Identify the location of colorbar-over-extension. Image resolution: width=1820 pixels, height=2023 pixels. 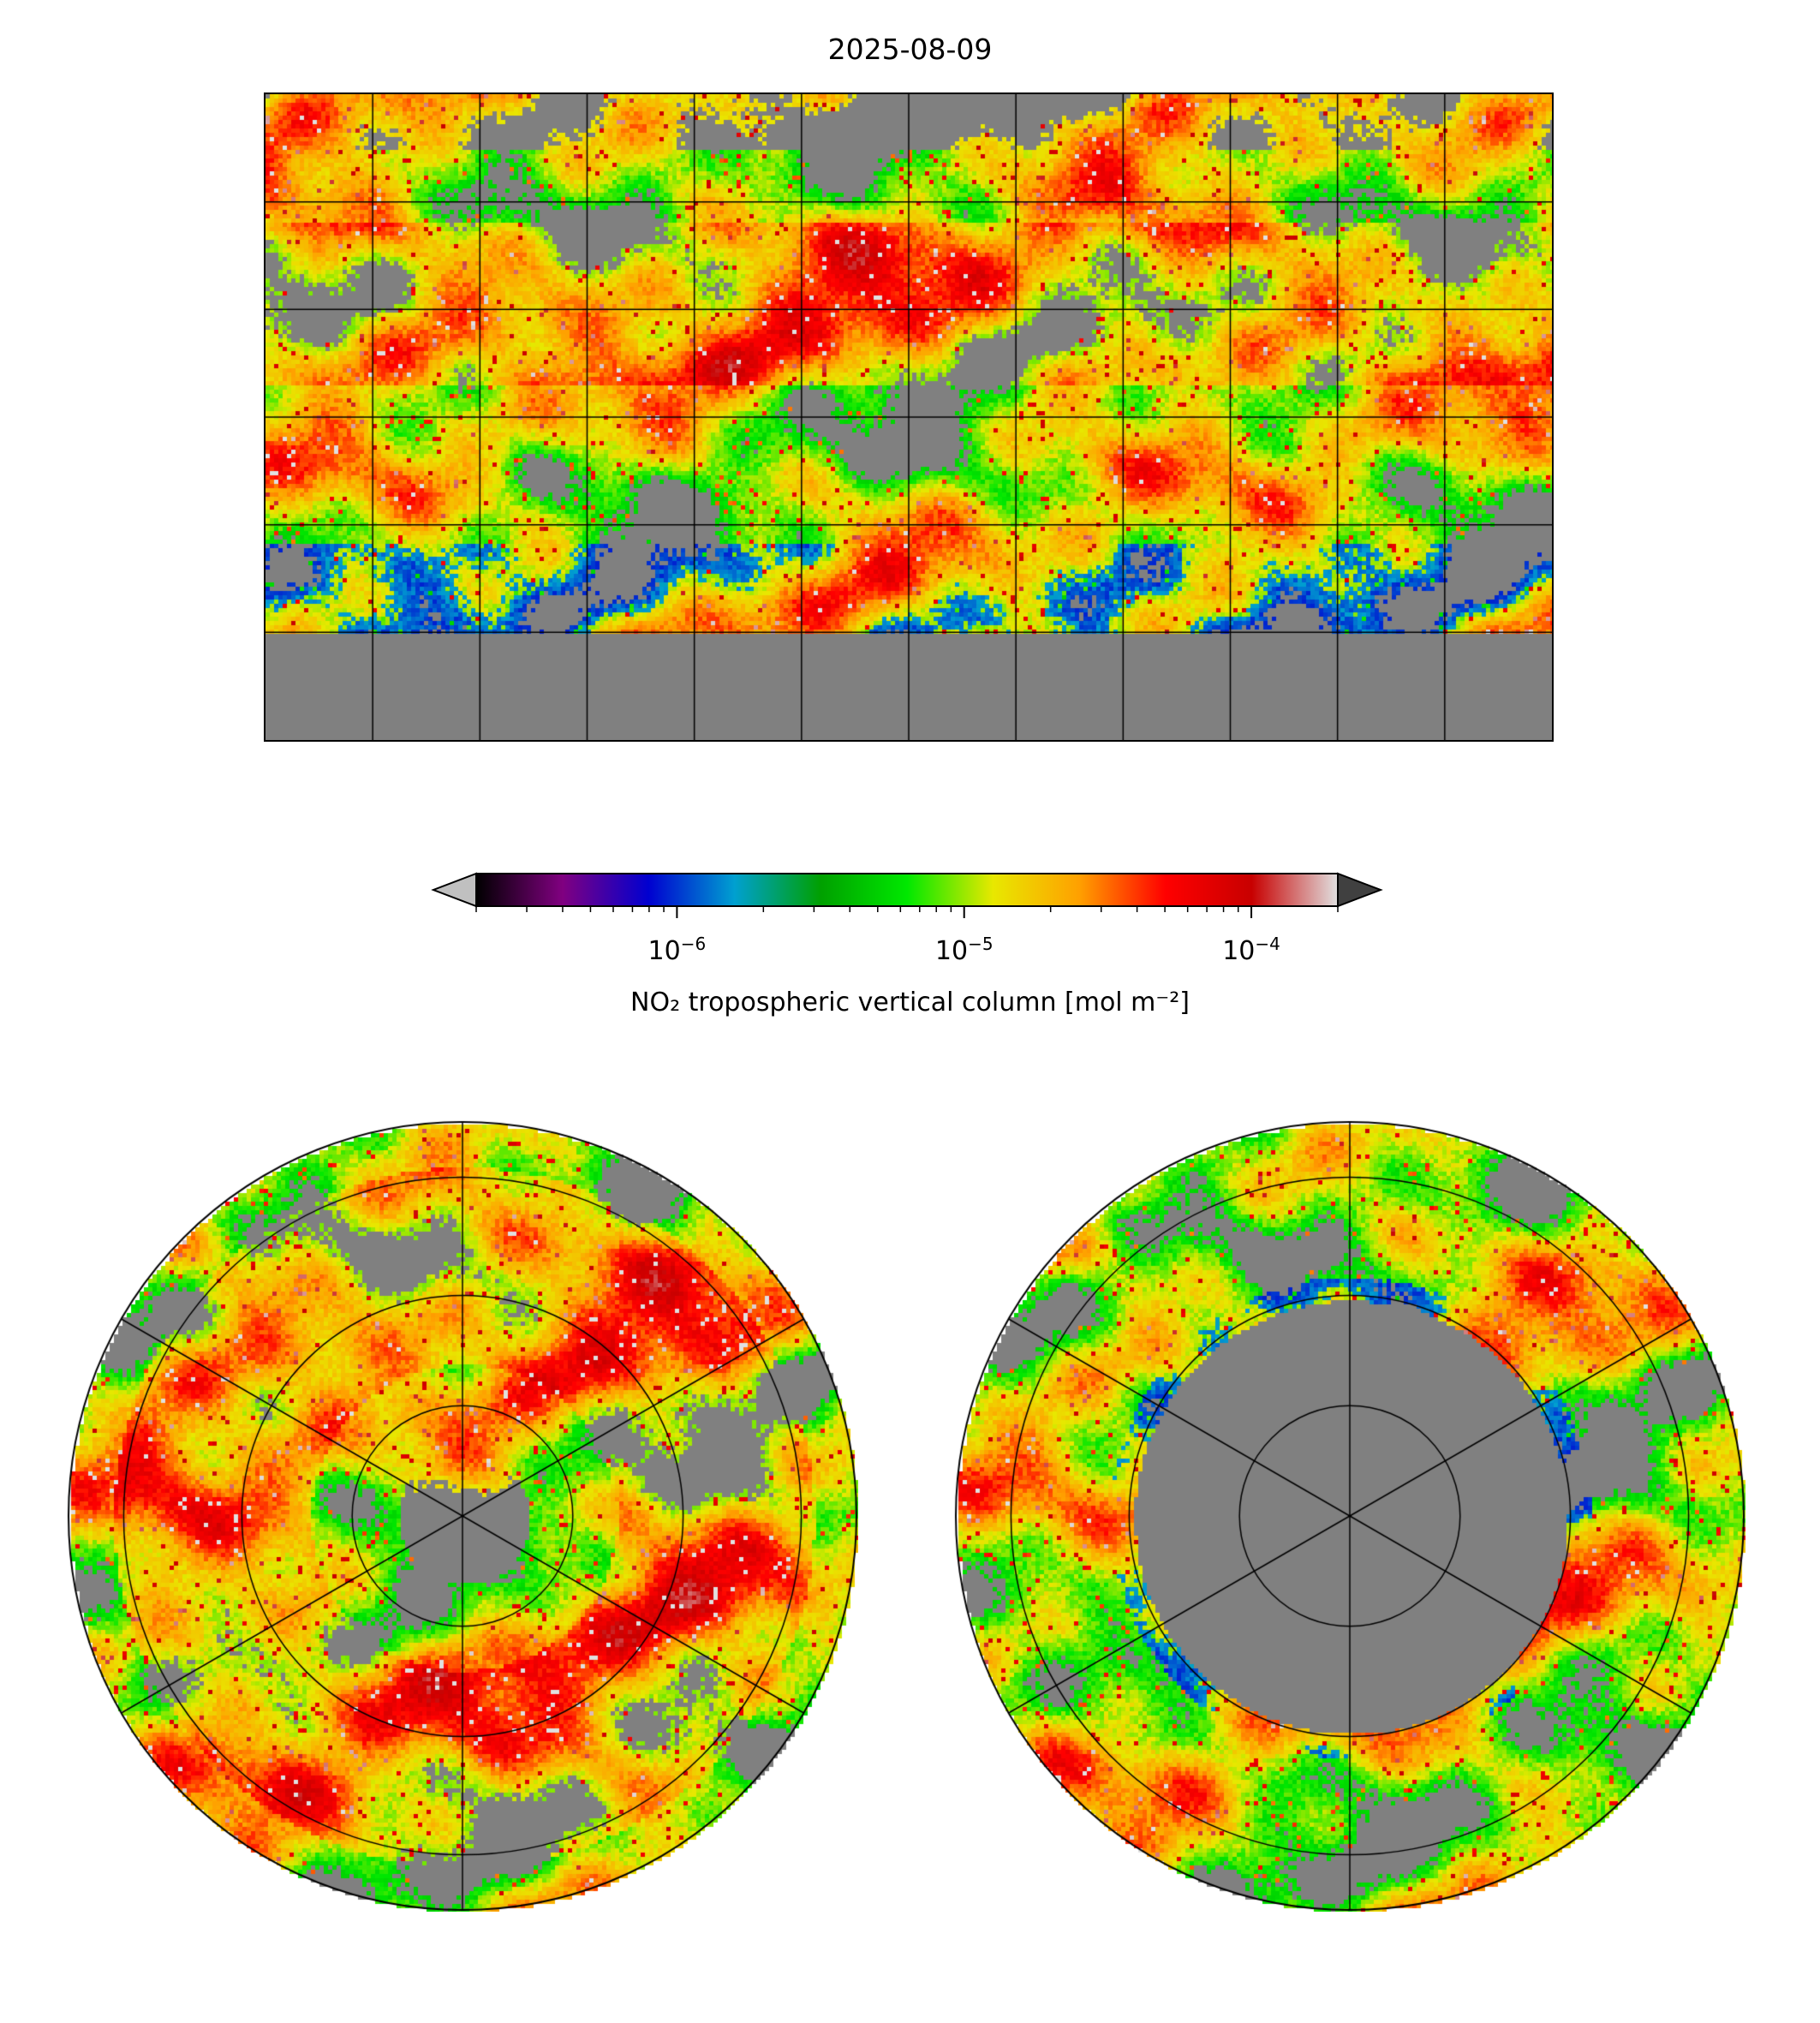
(1360, 890).